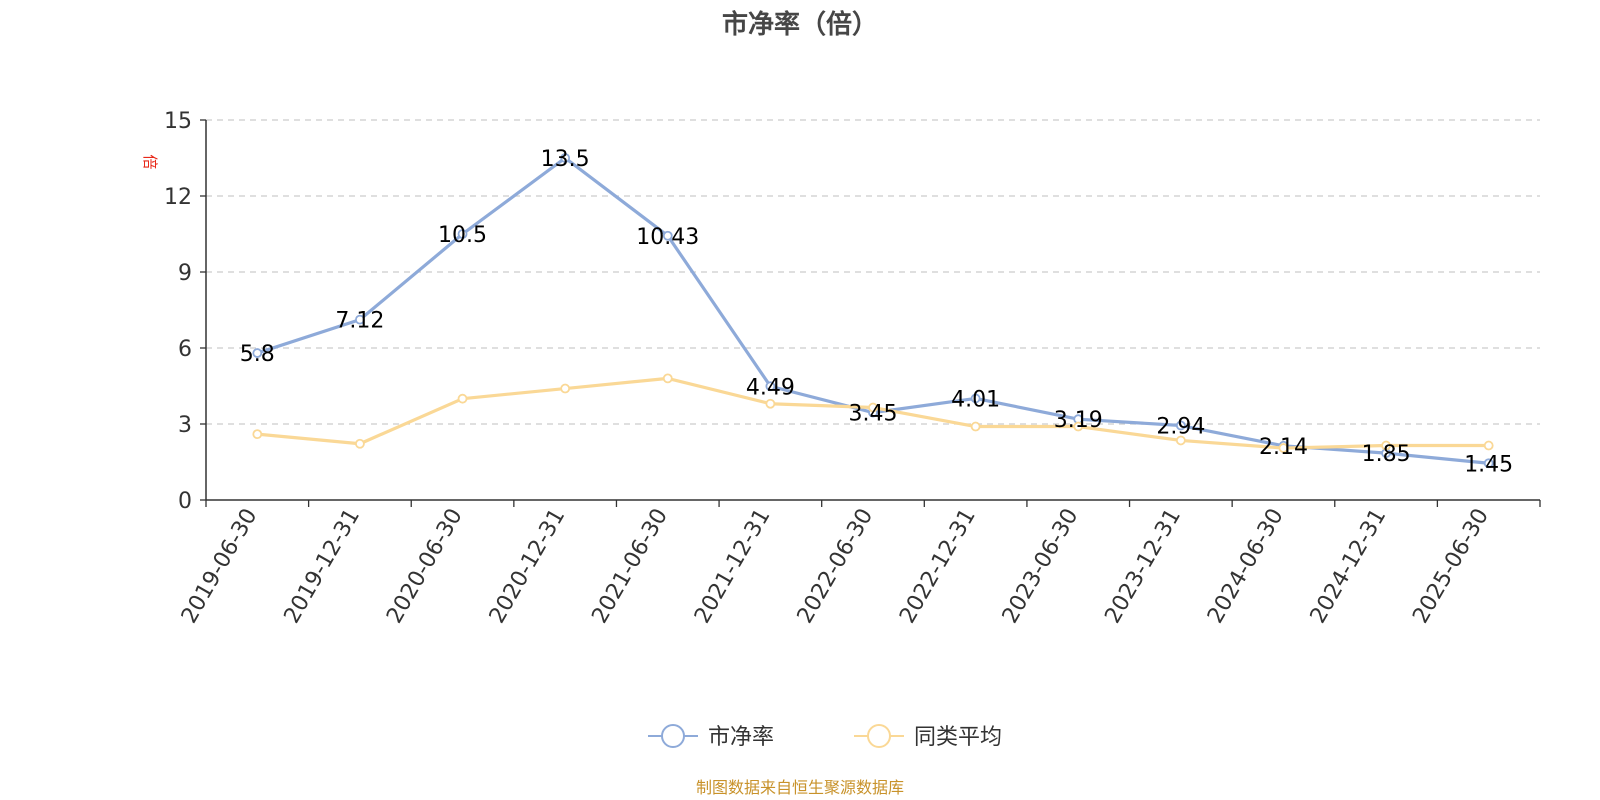 The height and width of the screenshot is (800, 1600). I want to click on x-tick-label: 2019-12-31, so click(323, 566).